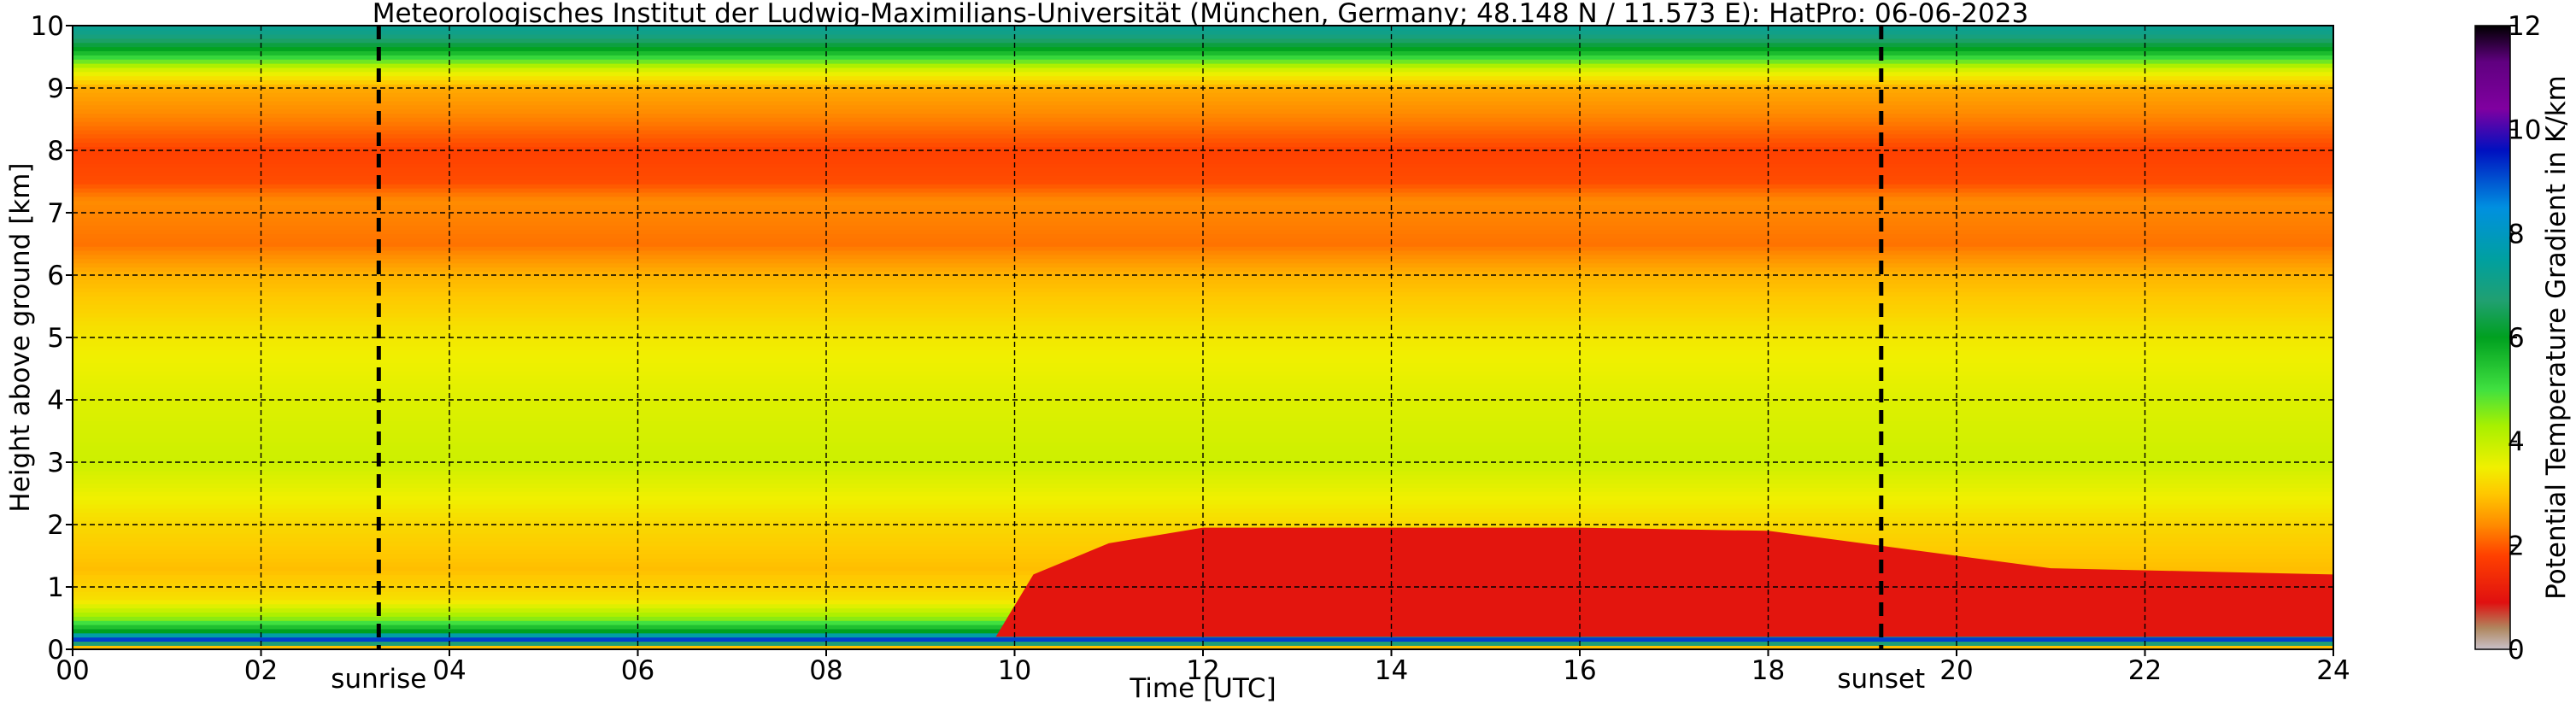 The image size is (2576, 704). What do you see at coordinates (2516, 546) in the screenshot?
I see `colorbar-tick-label: 2` at bounding box center [2516, 546].